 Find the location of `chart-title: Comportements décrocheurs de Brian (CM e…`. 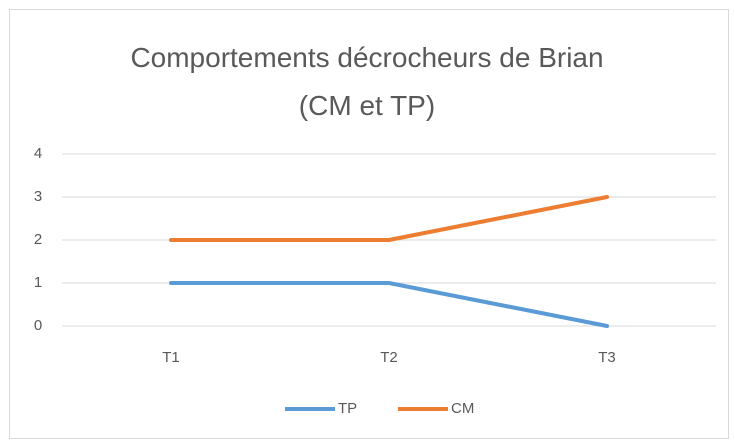

chart-title: Comportements décrocheurs de Brian (CM e… is located at coordinates (367, 81).